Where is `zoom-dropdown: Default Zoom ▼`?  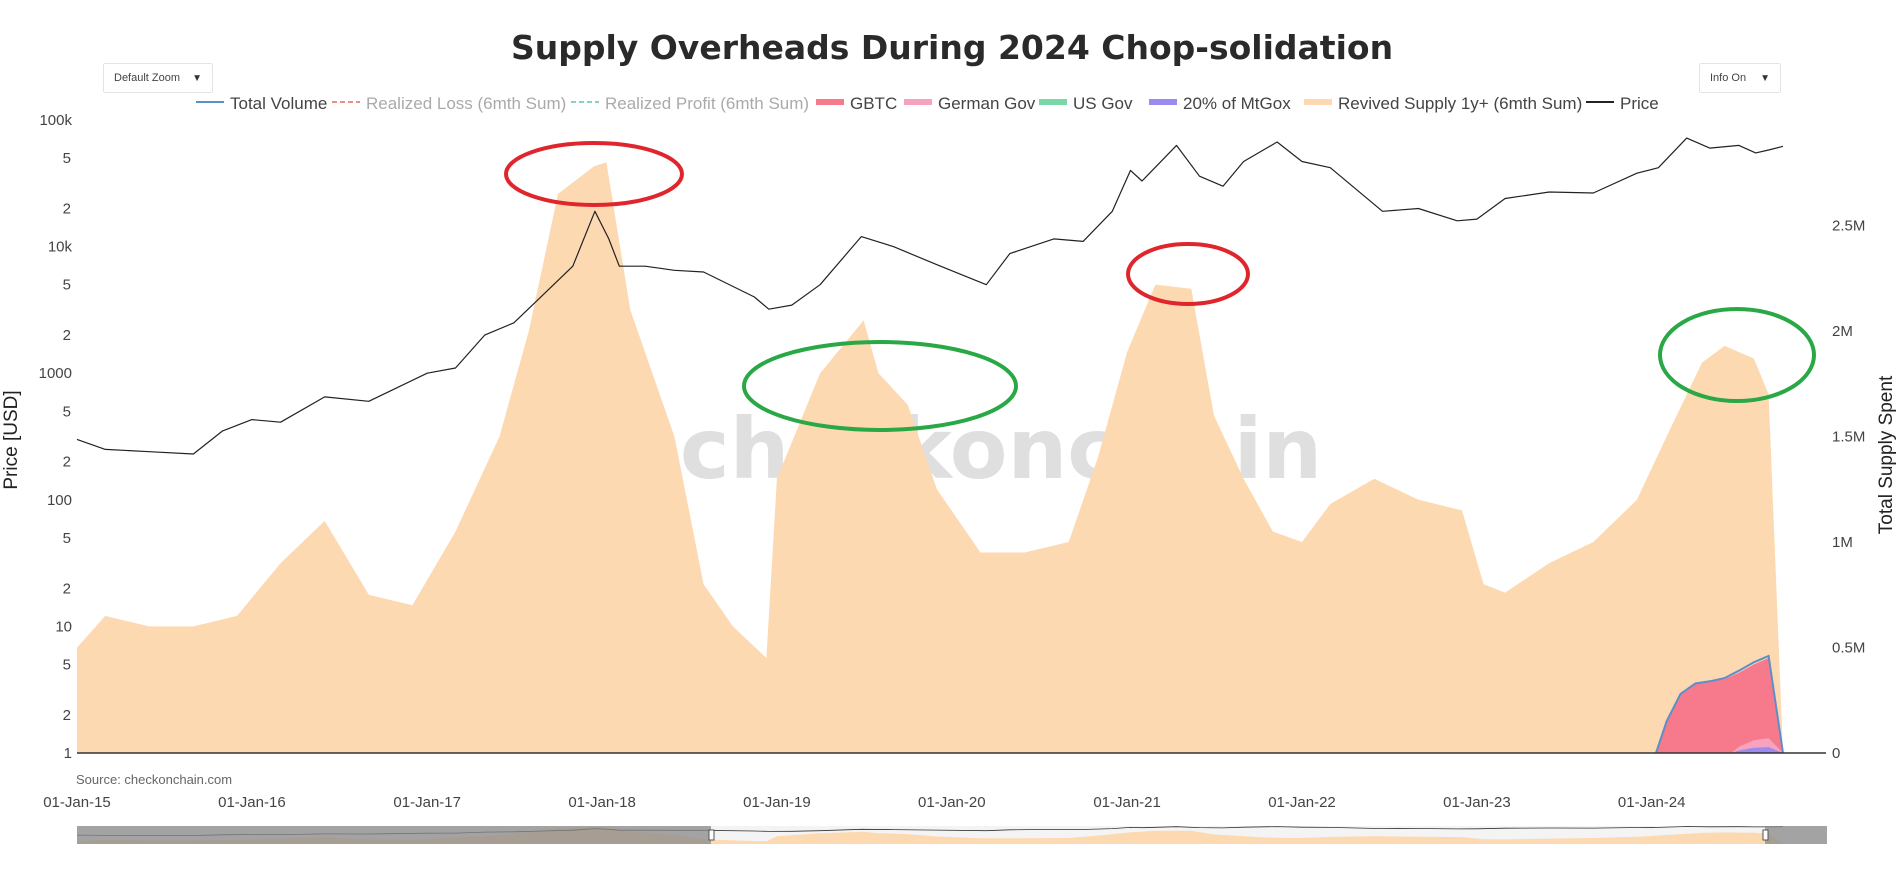
zoom-dropdown: Default Zoom ▼ is located at coordinates (158, 78).